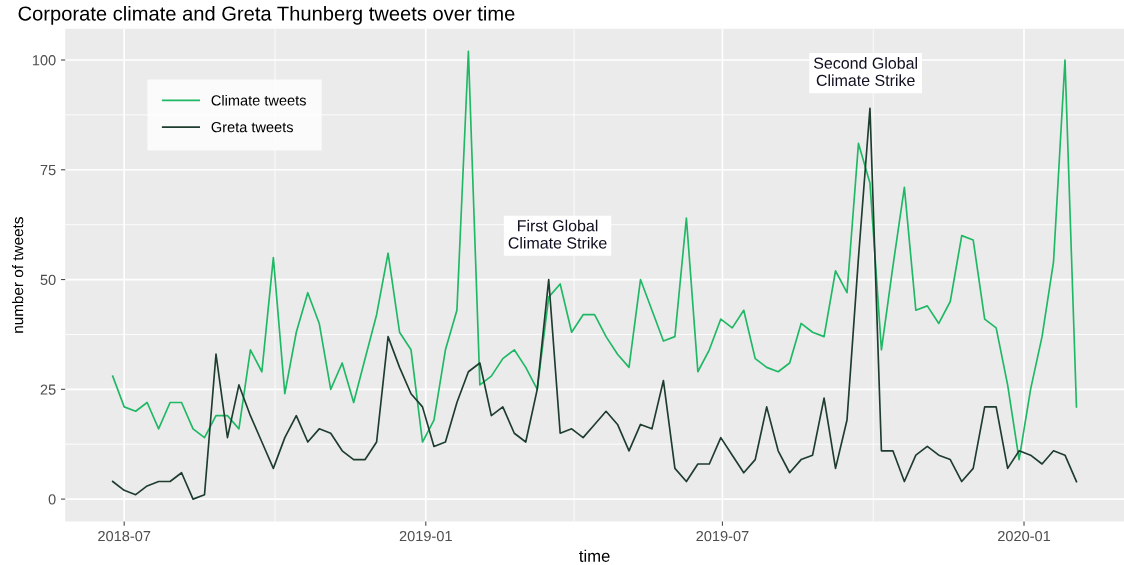 Image resolution: width=1124 pixels, height=565 pixels. Describe the element at coordinates (48, 389) in the screenshot. I see `y-tick-label: 25` at that location.